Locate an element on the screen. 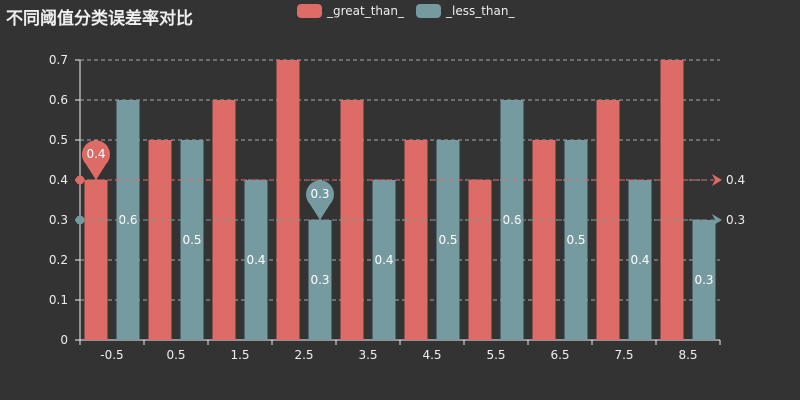 The height and width of the screenshot is (400, 800). legend-item-less-than: _less_than_ is located at coordinates (465, 11).